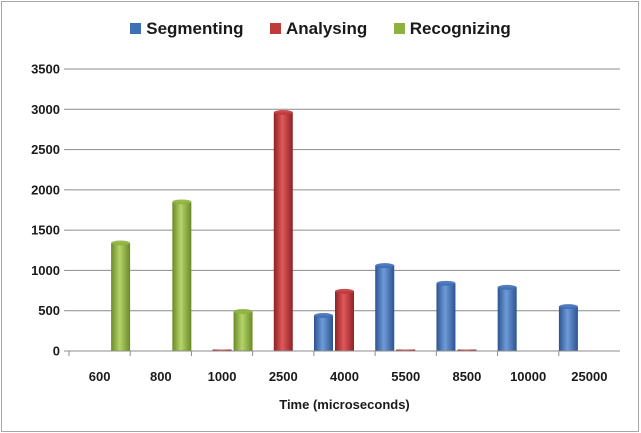  I want to click on legend-swatch-analysing, so click(275, 28).